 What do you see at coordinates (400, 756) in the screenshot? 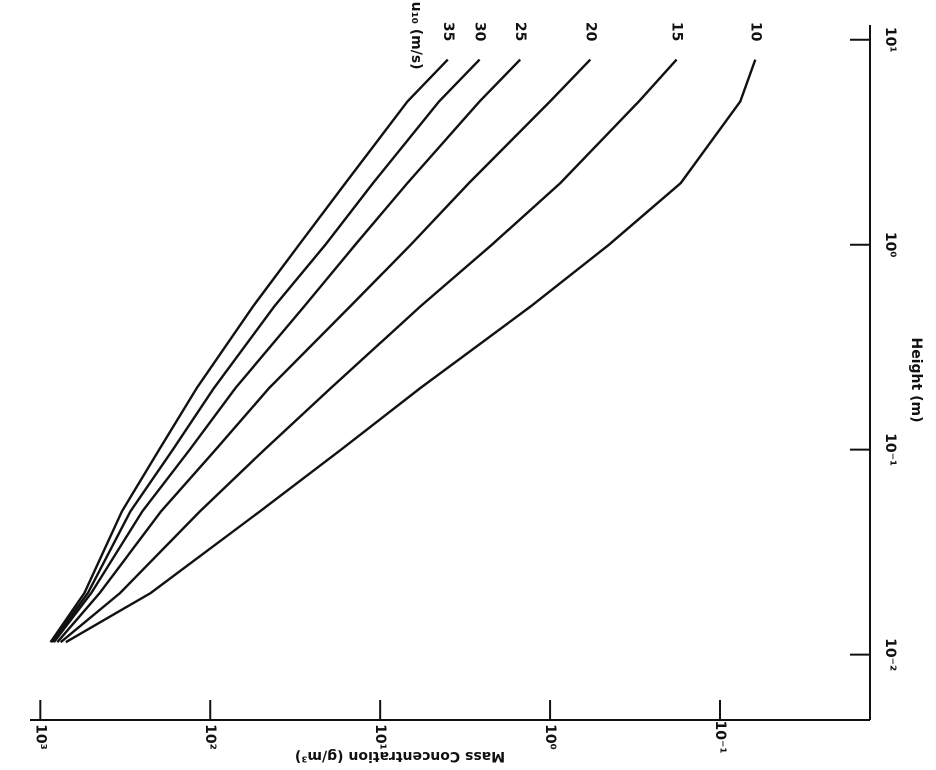
I see `y-axis-title: Mass Concentration (g/m³)` at bounding box center [400, 756].